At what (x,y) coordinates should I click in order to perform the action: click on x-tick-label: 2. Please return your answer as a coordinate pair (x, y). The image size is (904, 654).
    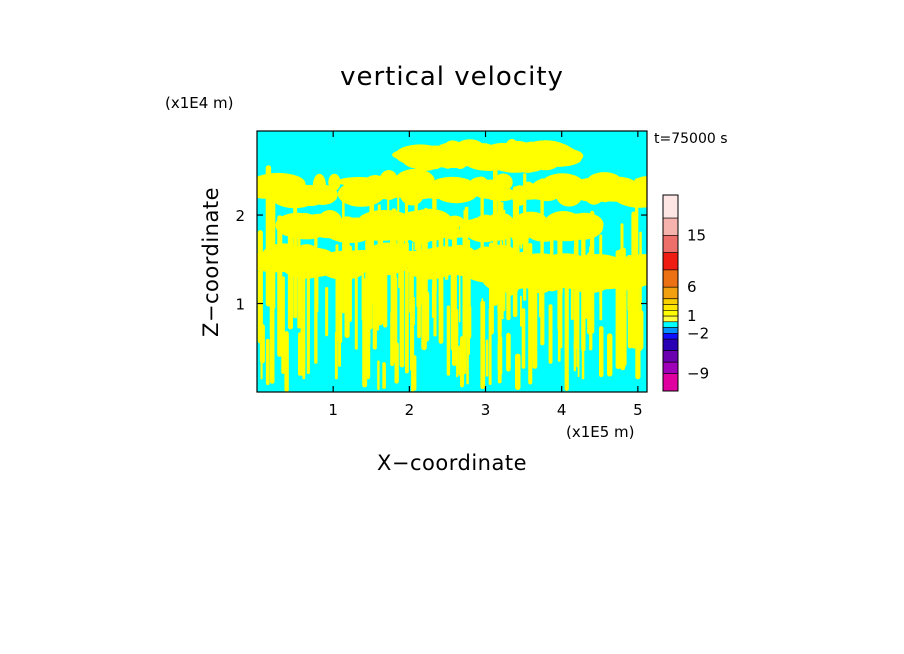
    Looking at the image, I should click on (410, 410).